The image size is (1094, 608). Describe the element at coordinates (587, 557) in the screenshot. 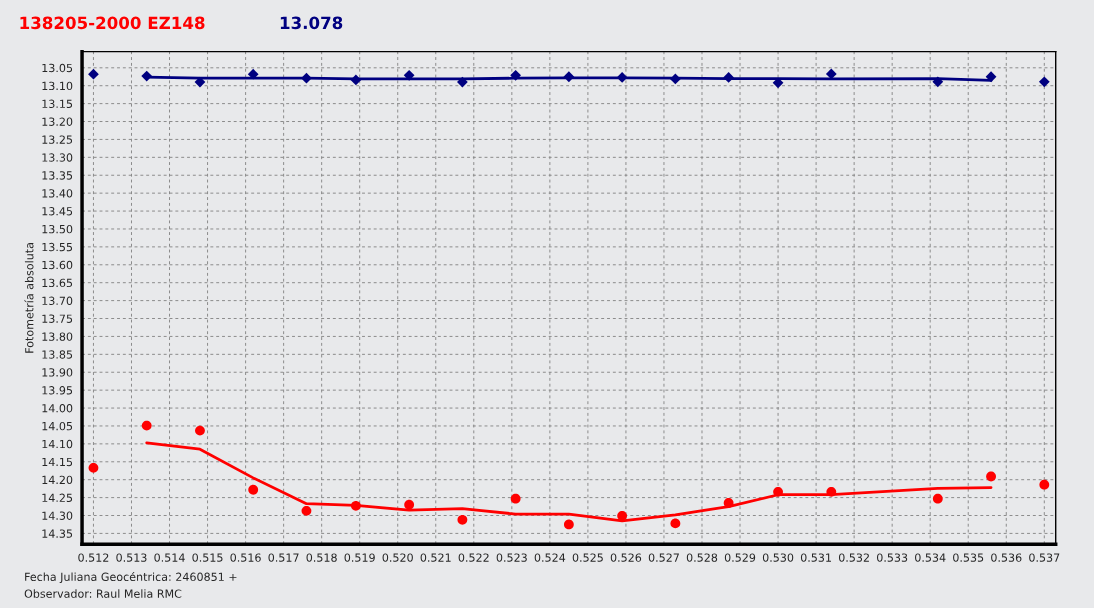

I see `x-tick-label: 0.525` at that location.